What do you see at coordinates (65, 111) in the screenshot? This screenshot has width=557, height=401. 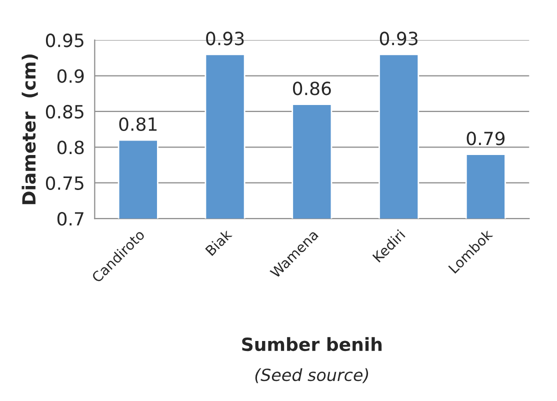 I see `y-tick-label: 0.85` at bounding box center [65, 111].